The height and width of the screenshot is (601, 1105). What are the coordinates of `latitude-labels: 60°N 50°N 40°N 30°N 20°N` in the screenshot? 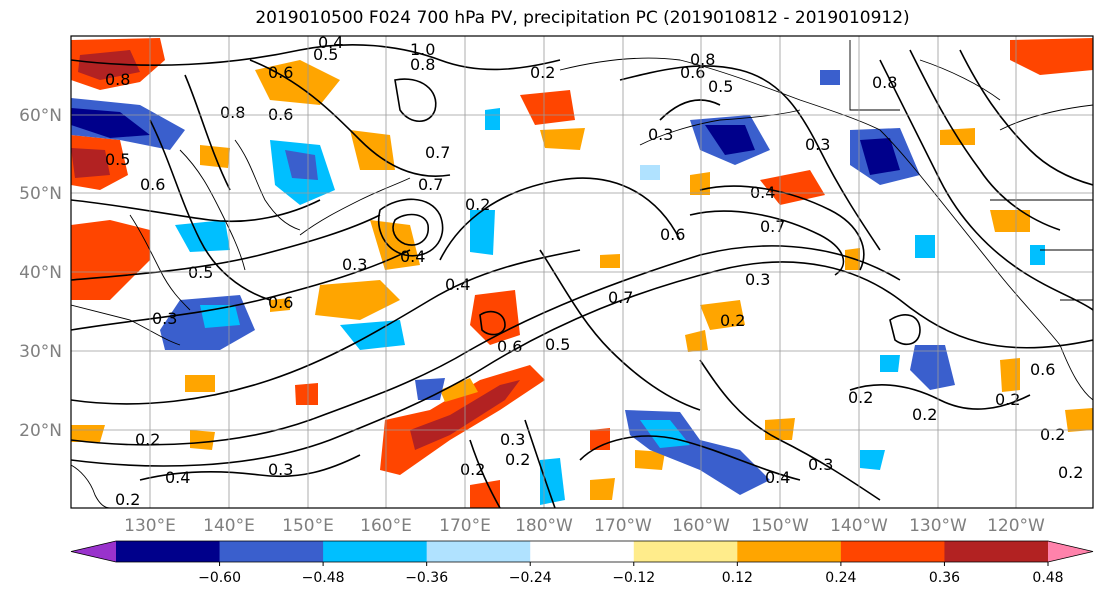 It's located at (40, 273).